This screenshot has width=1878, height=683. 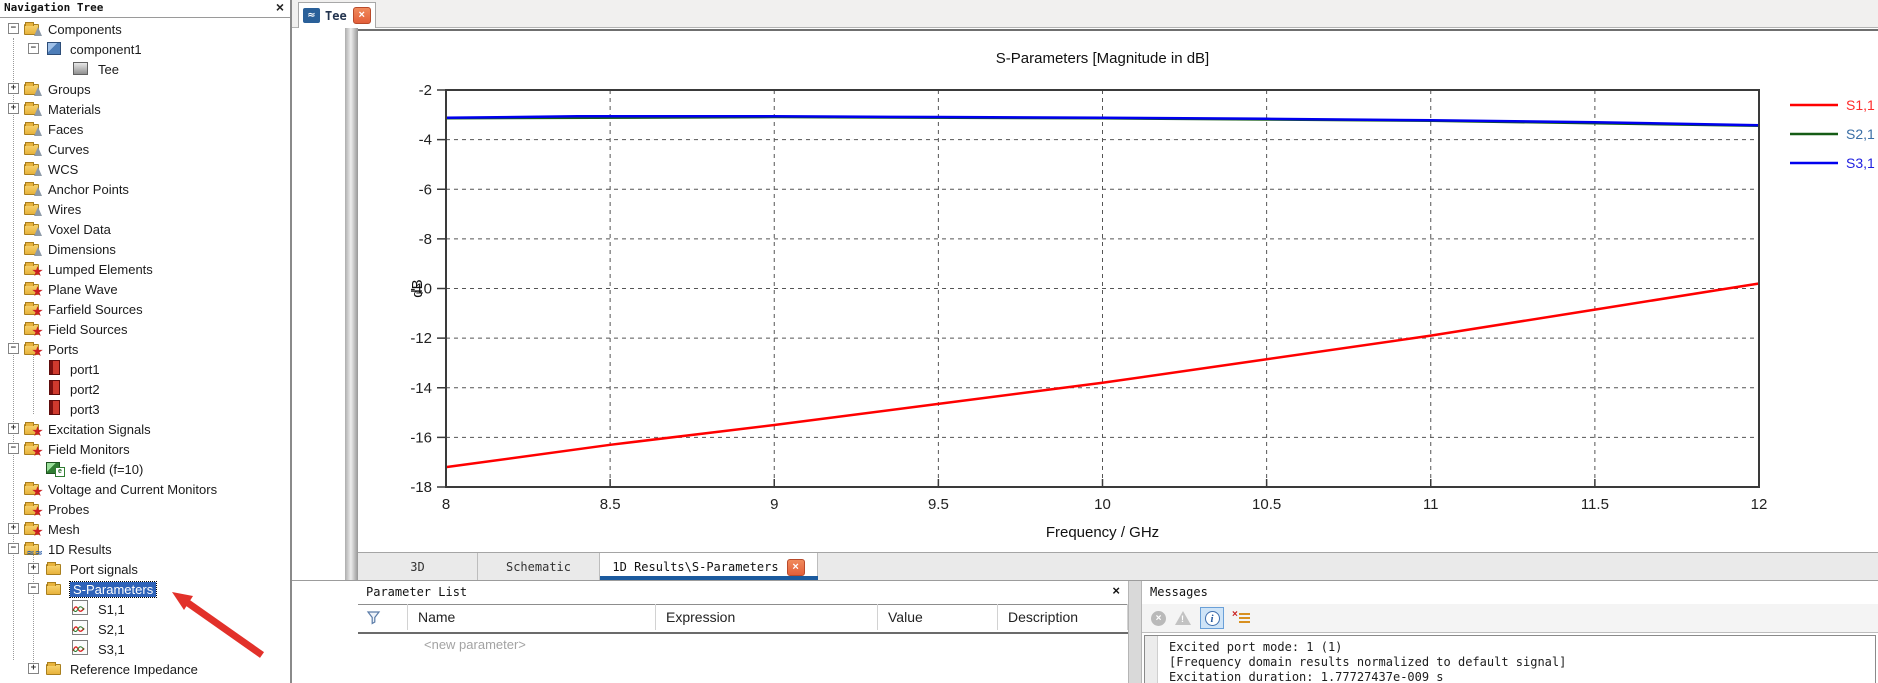 I want to click on column-header-value: Value, so click(x=938, y=617).